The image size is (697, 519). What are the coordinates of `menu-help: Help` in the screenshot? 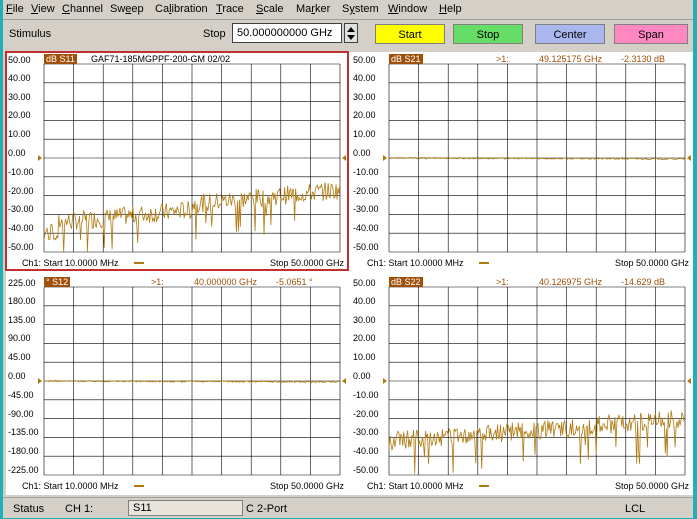 It's located at (450, 9).